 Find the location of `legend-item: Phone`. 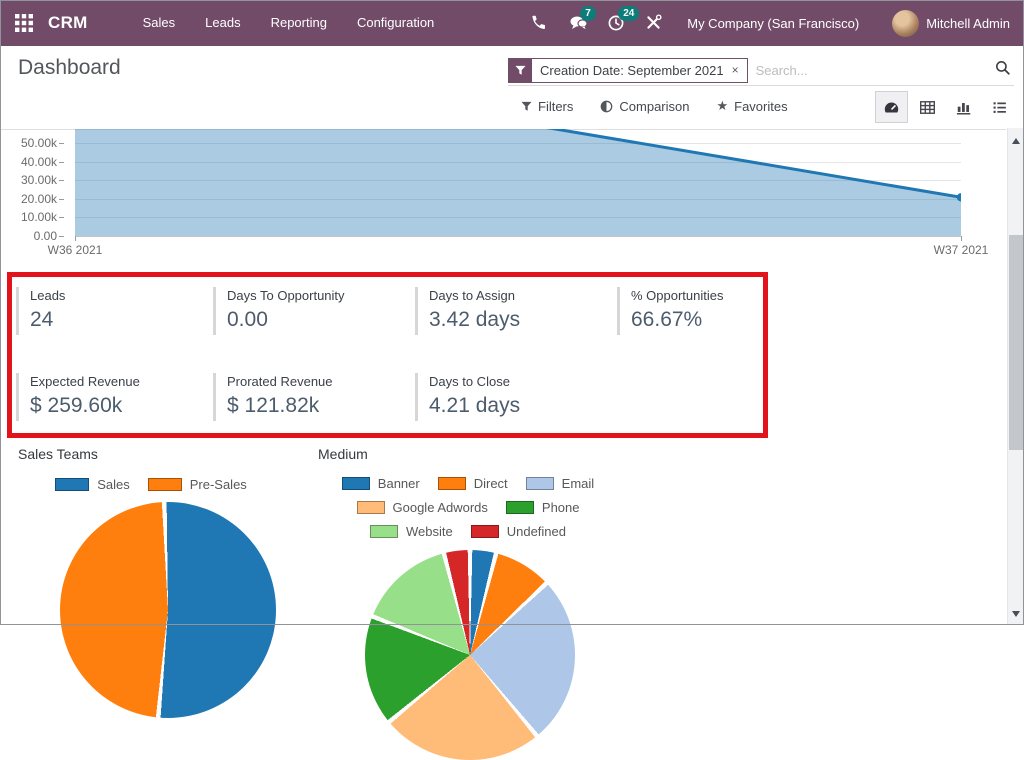

legend-item: Phone is located at coordinates (542, 507).